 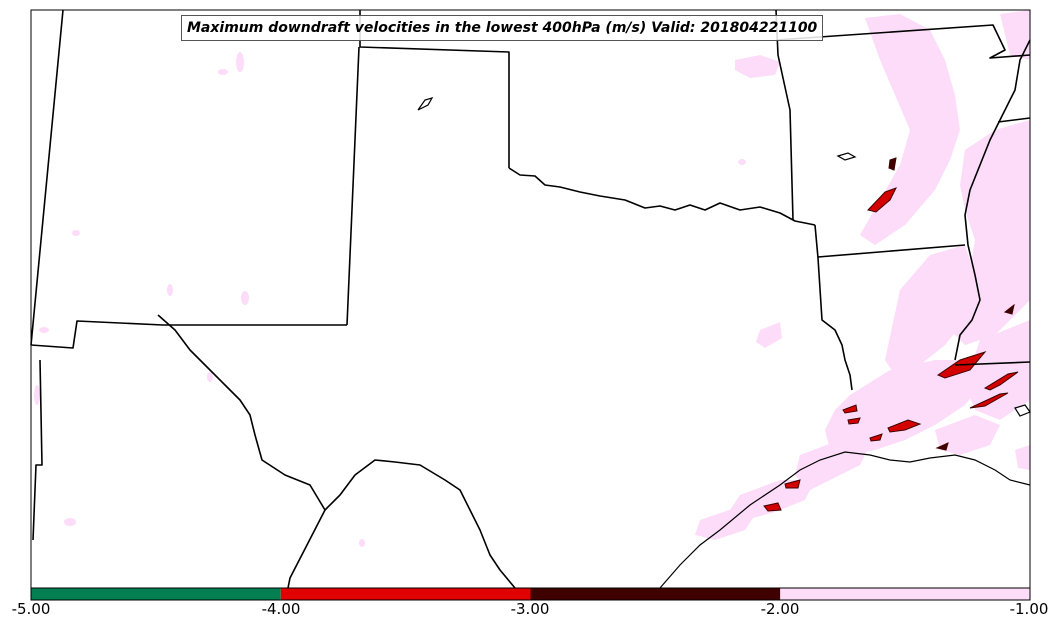 I want to click on colorbar-outline, so click(x=530, y=594).